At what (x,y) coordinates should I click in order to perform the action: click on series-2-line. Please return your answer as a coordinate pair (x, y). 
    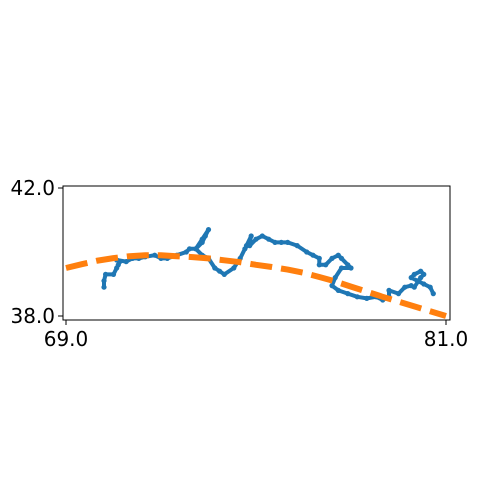
    Looking at the image, I should click on (256, 285).